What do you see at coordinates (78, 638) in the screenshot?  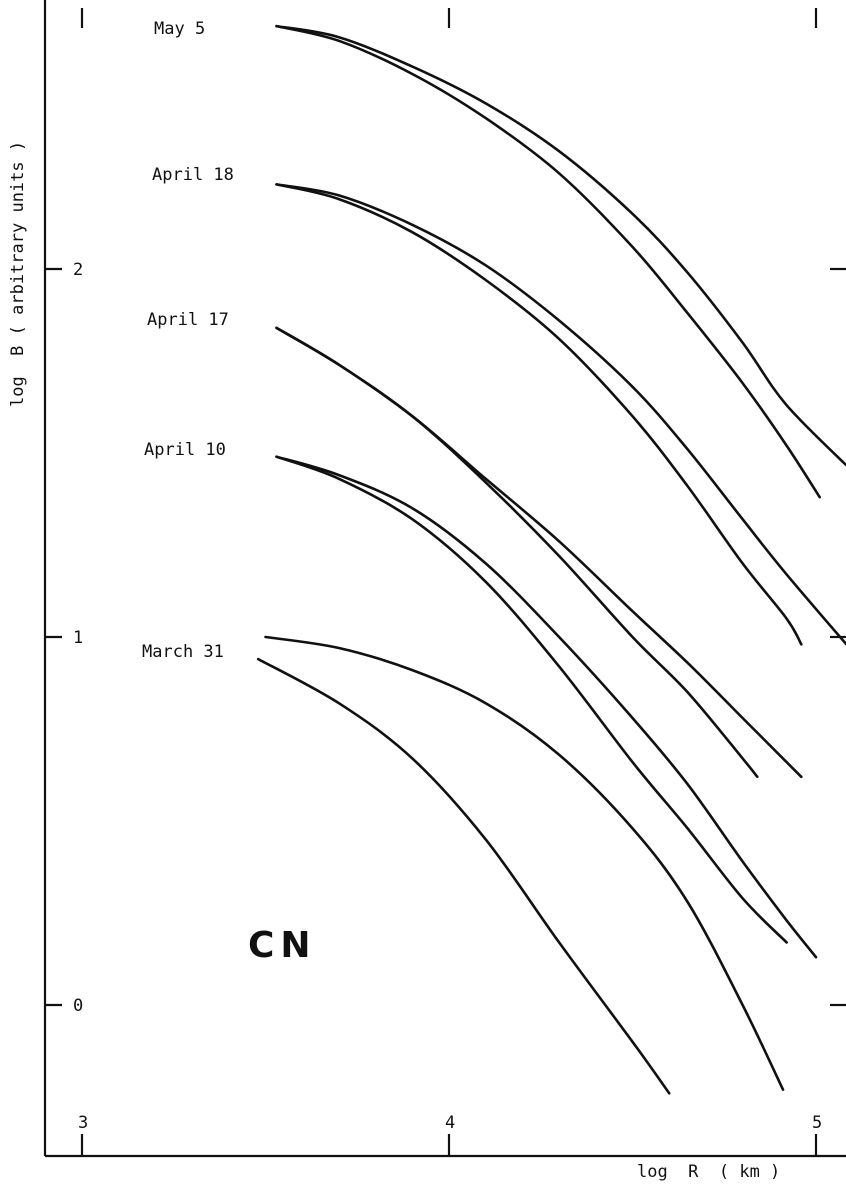 I see `y-tick-label: 1` at bounding box center [78, 638].